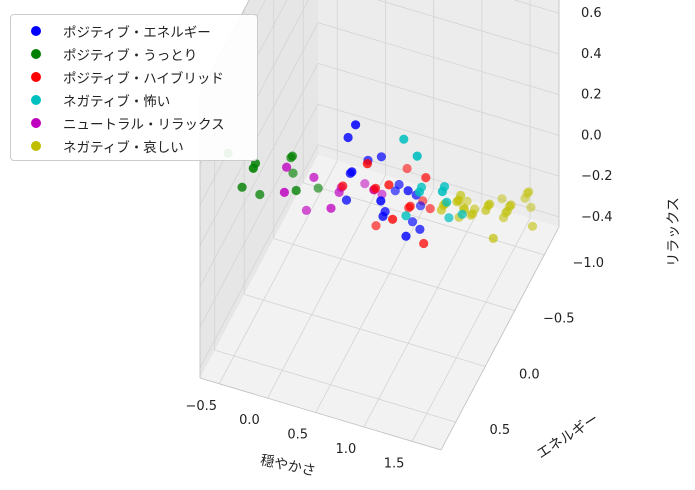  I want to click on z-tick-label: 0.0, so click(591, 135).